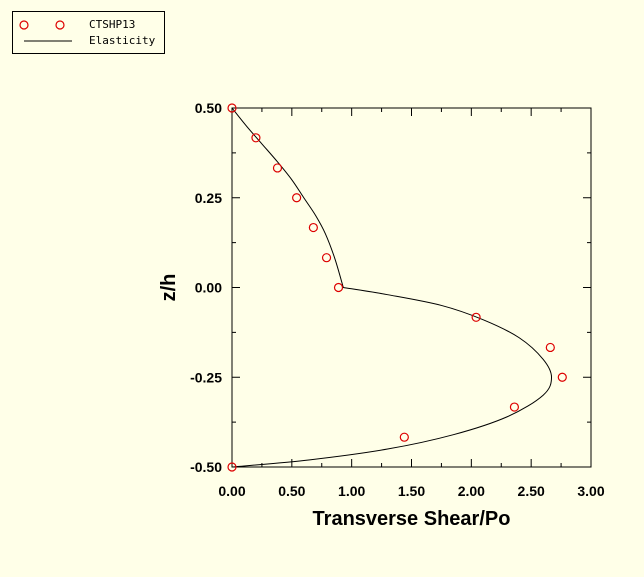 Image resolution: width=644 pixels, height=577 pixels. I want to click on legend-marker-ctshp13-right, so click(60, 25).